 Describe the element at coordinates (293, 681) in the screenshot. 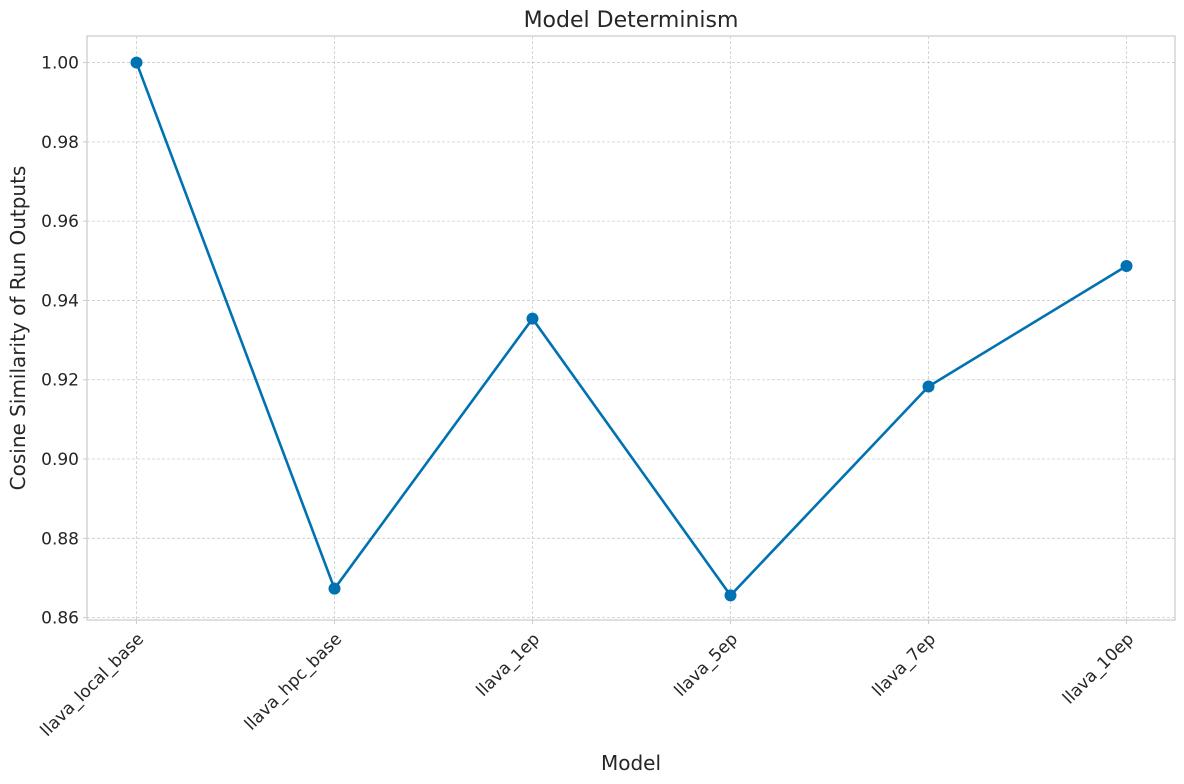

I see `x-tick-label: llava_hpc_base` at that location.